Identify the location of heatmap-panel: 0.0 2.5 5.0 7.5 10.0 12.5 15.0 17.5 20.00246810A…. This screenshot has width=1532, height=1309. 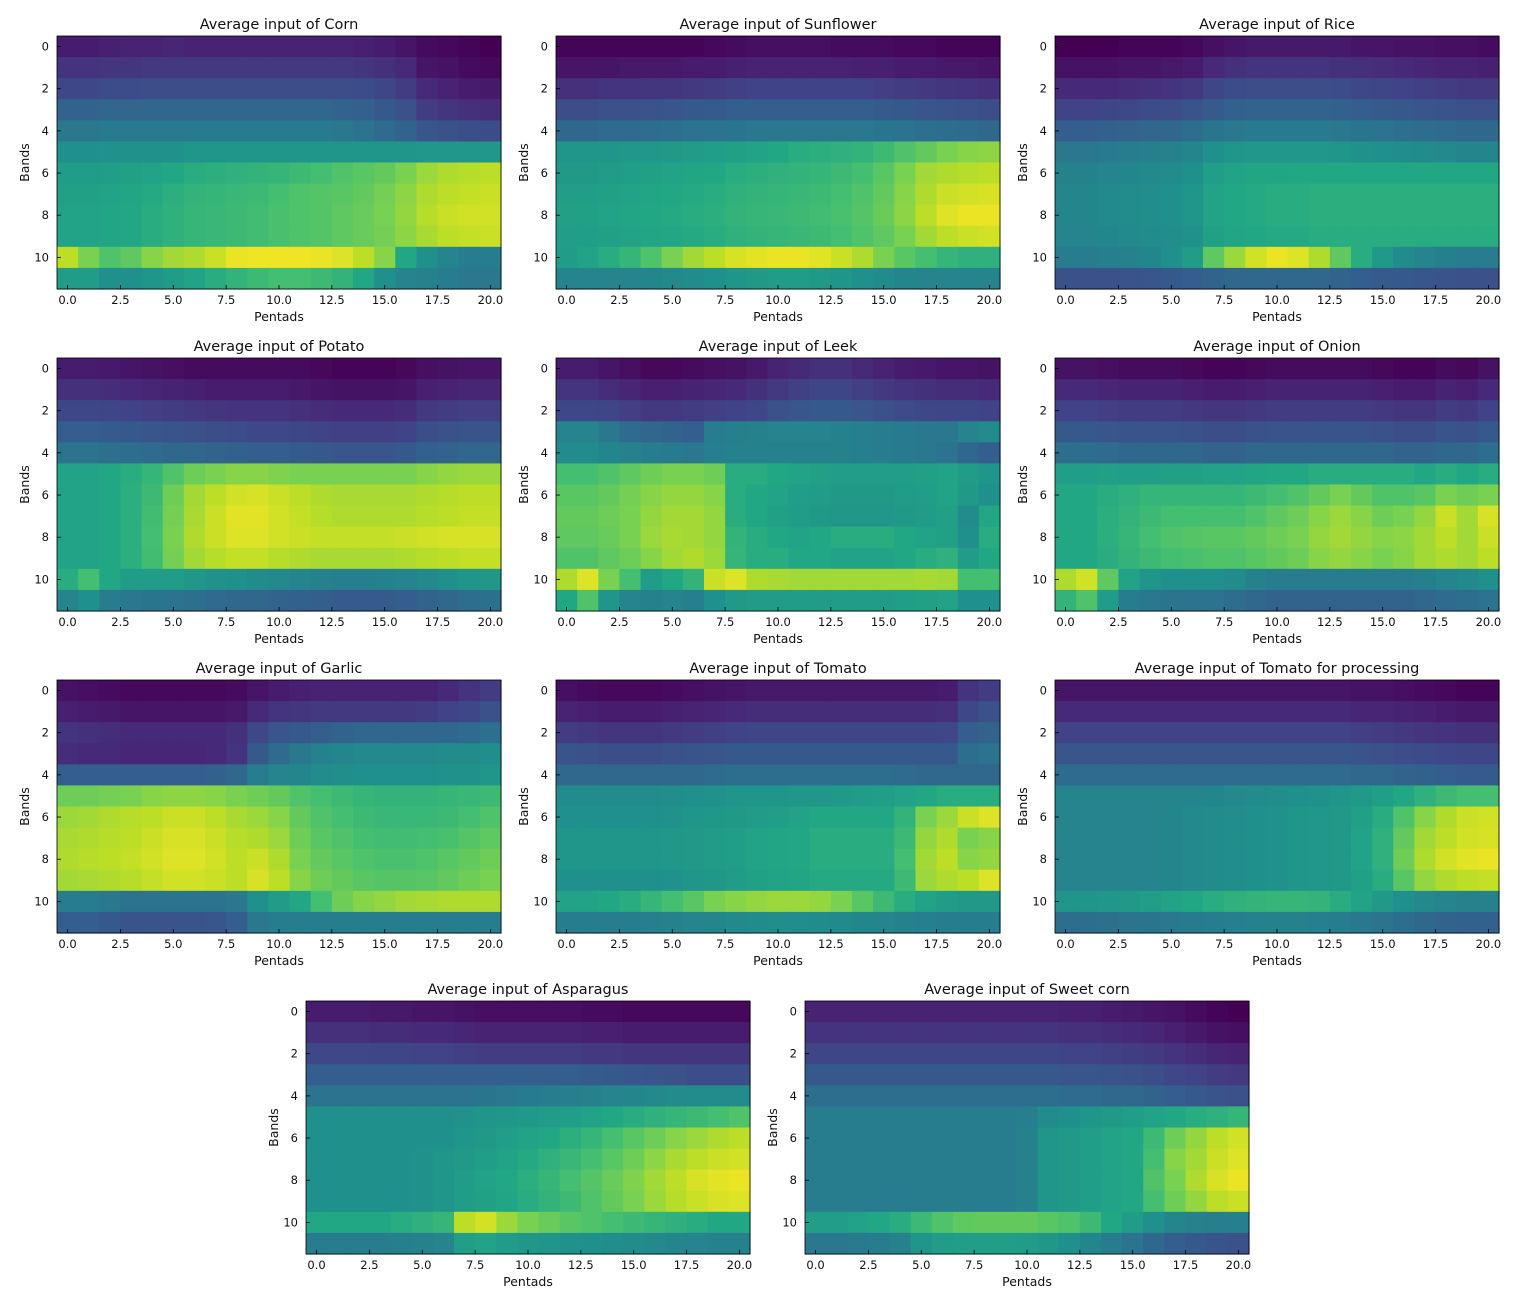
(1258, 170).